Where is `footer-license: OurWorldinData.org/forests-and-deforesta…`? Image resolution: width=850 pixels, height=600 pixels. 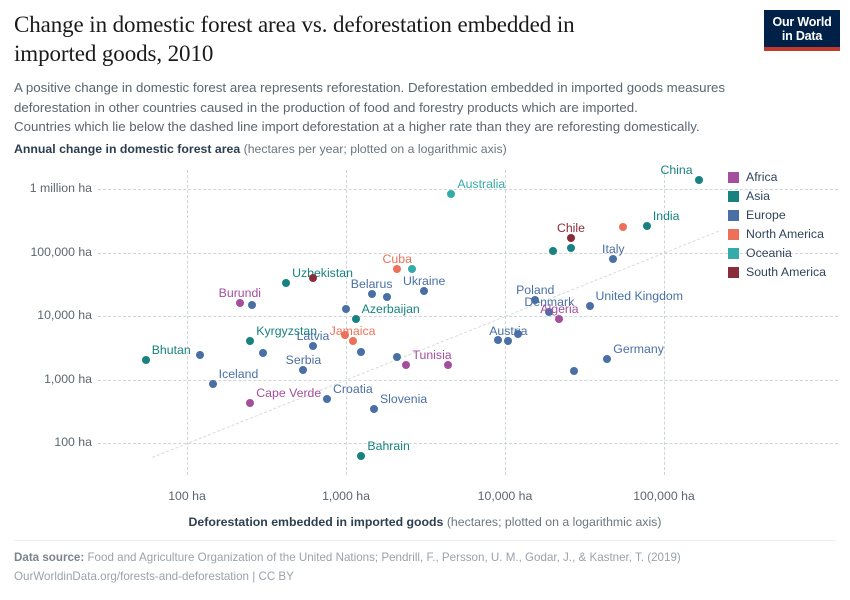 footer-license: OurWorldinData.org/forests-and-deforesta… is located at coordinates (154, 576).